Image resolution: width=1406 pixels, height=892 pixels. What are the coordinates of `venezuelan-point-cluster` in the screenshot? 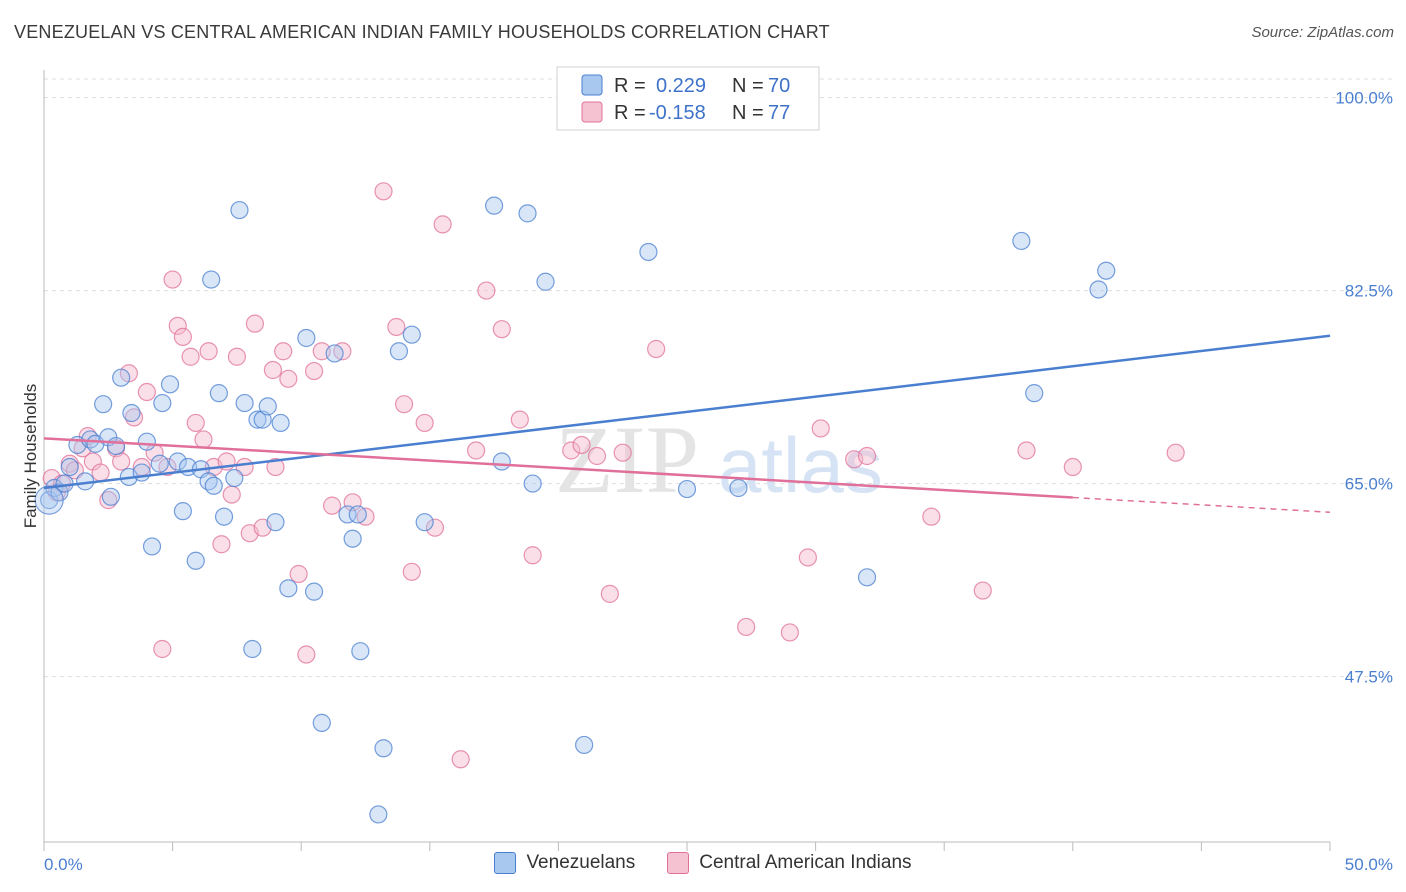 It's located at (49, 500).